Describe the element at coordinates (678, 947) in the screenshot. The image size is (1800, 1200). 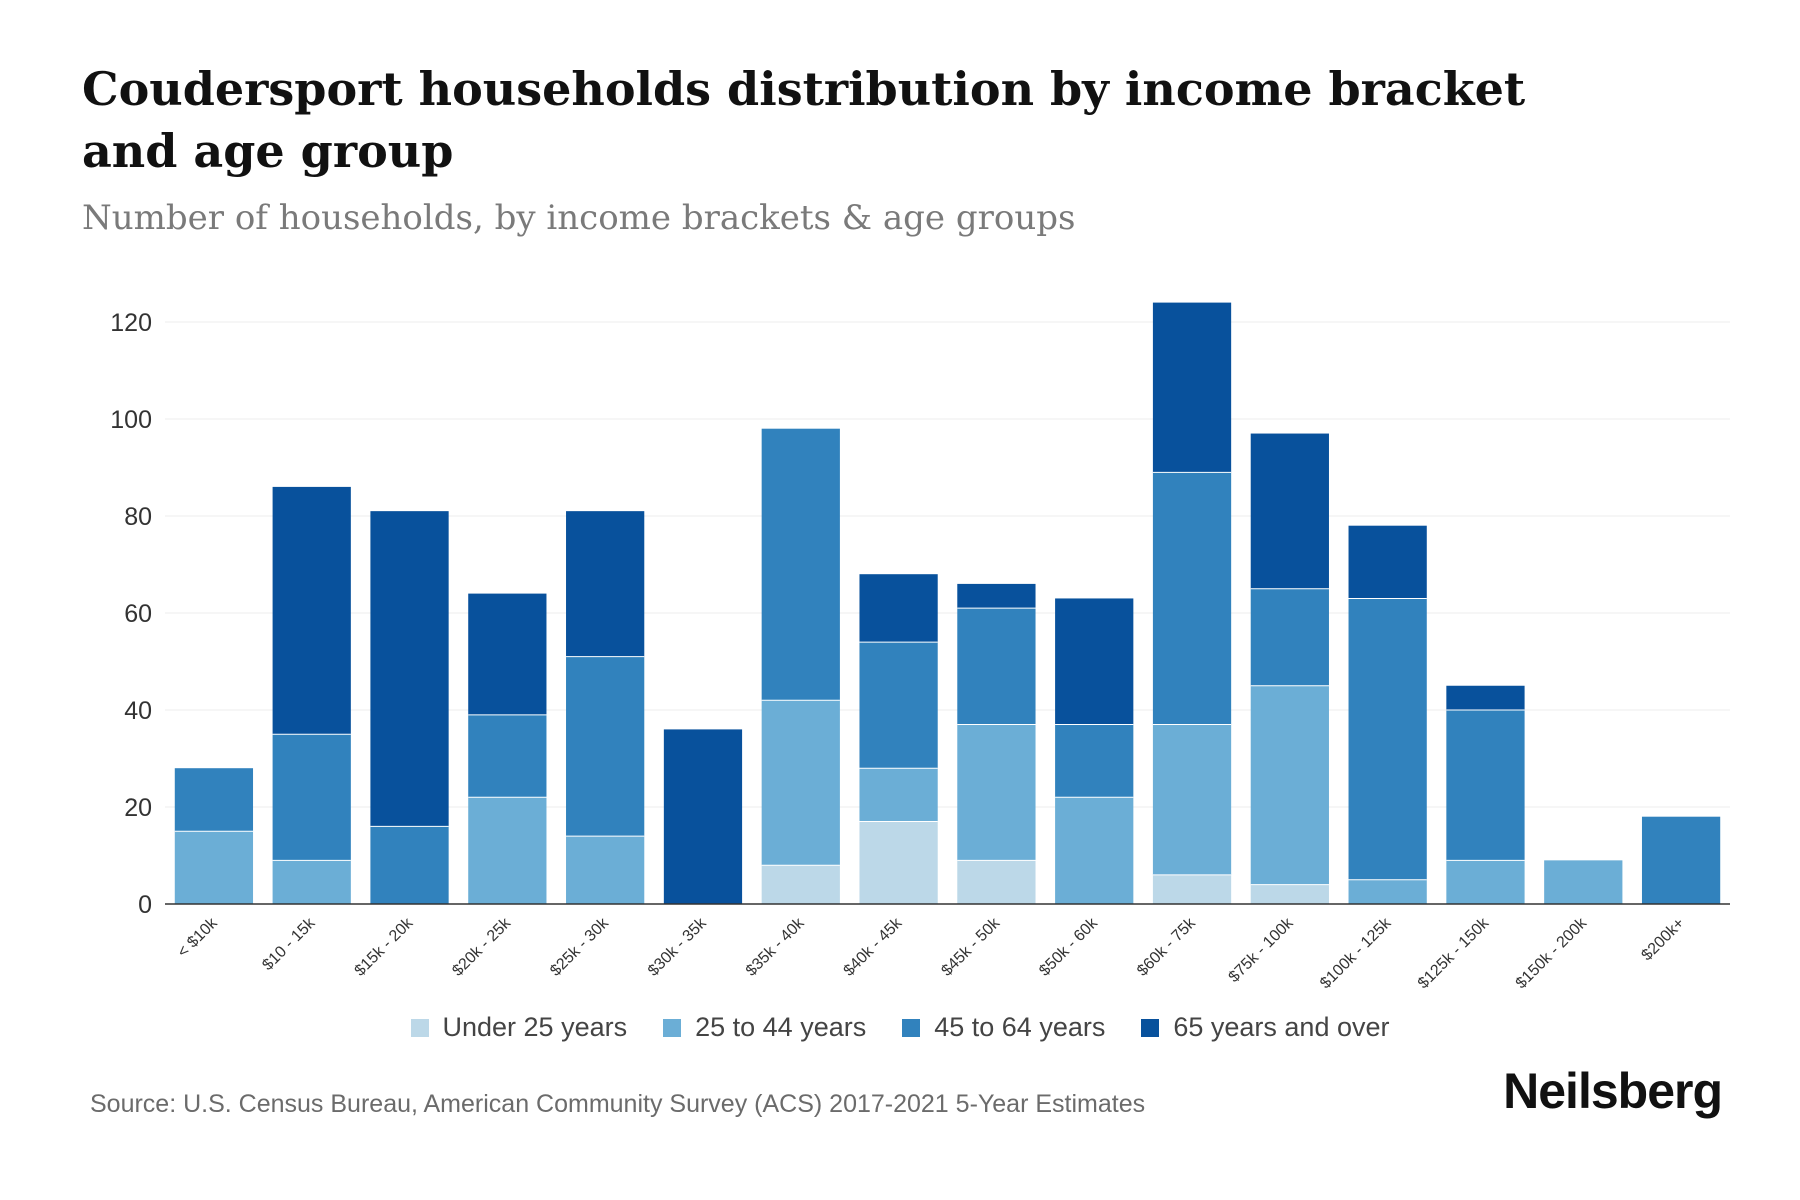
I see `x-tick-label: $30k - 35k` at that location.